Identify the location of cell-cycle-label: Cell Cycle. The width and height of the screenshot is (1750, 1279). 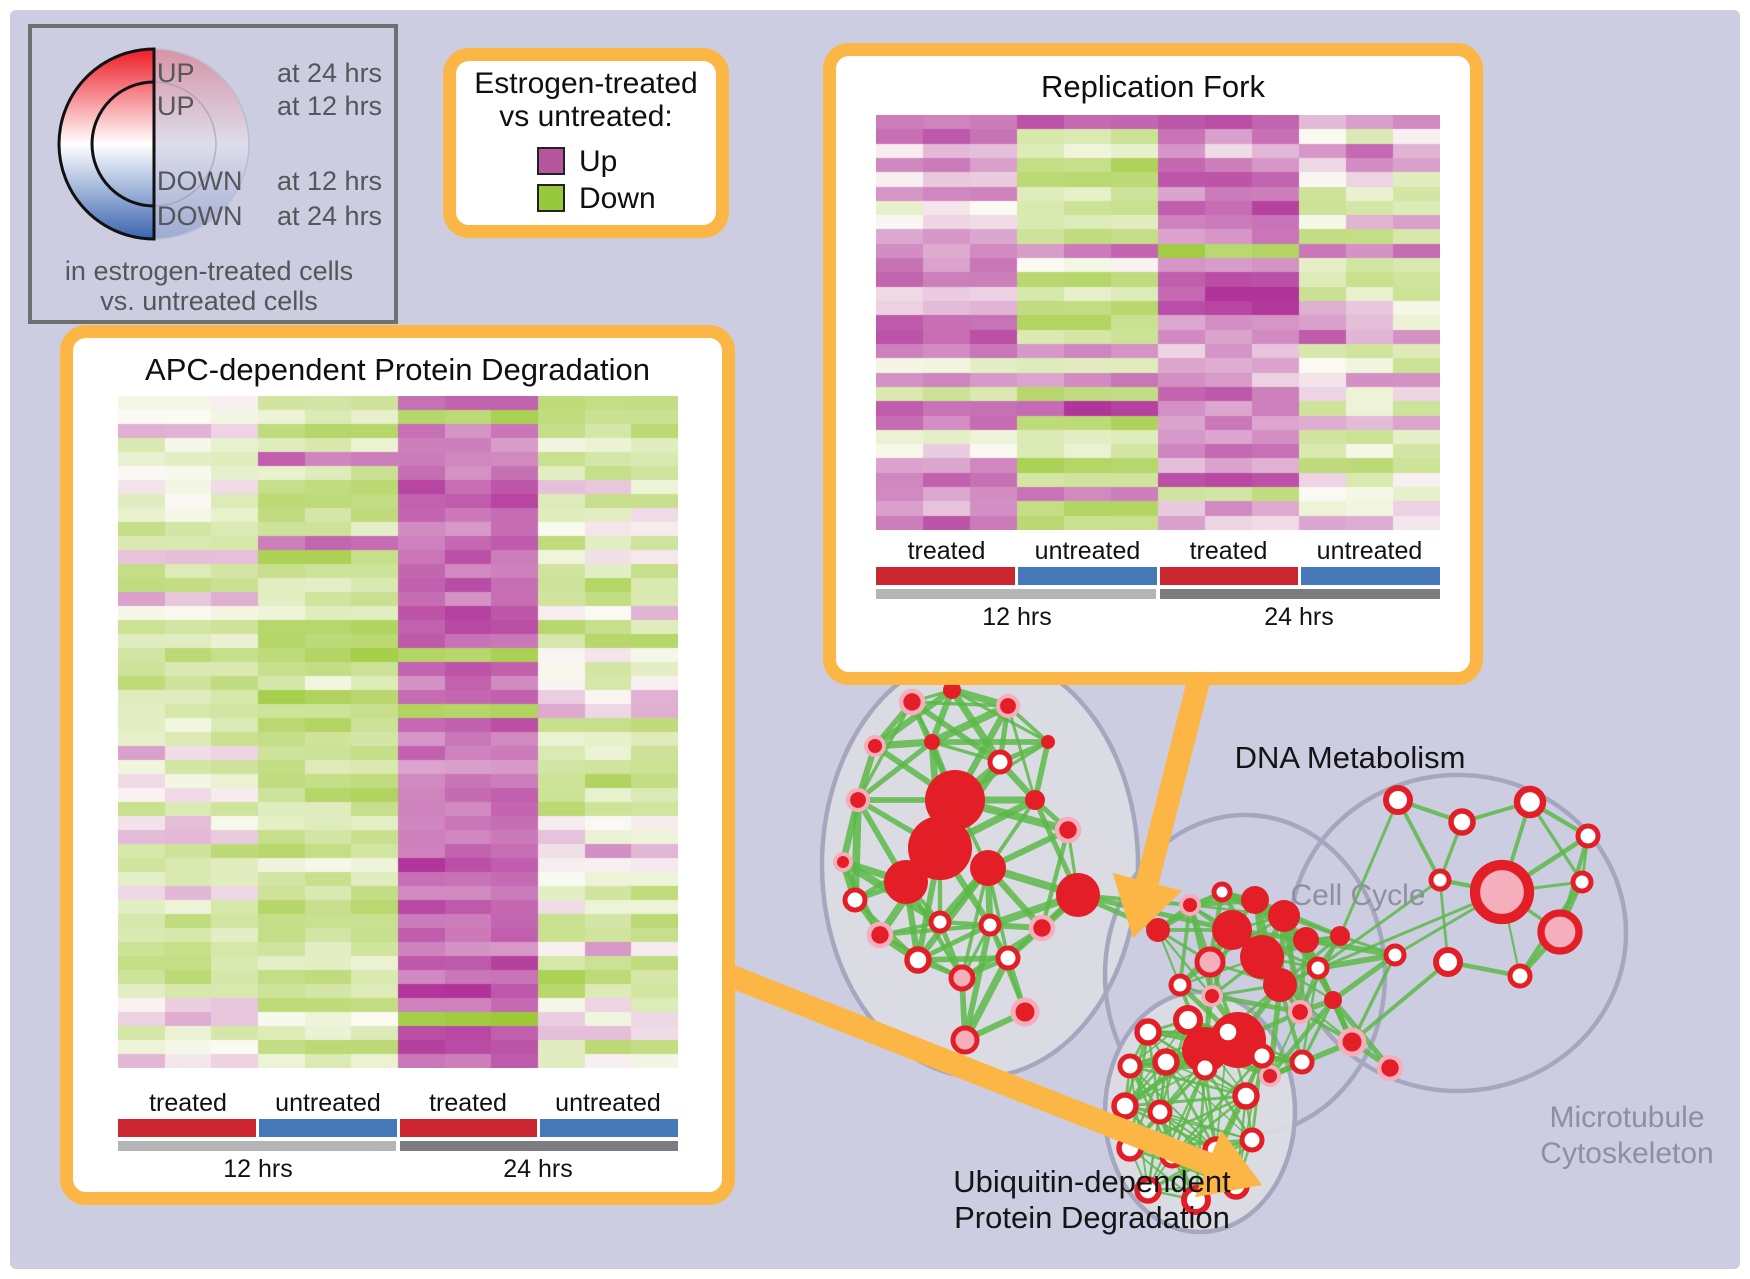
(1358, 895).